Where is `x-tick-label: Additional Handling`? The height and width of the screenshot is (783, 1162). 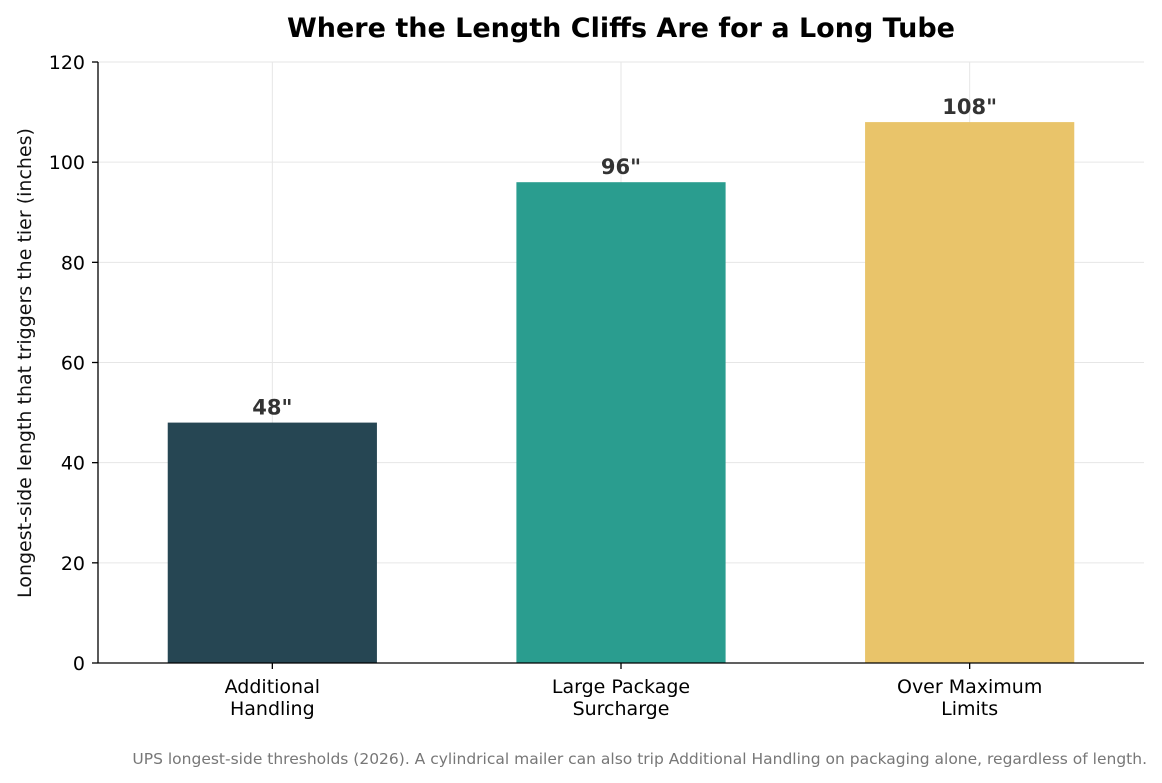 x-tick-label: Additional Handling is located at coordinates (272, 698).